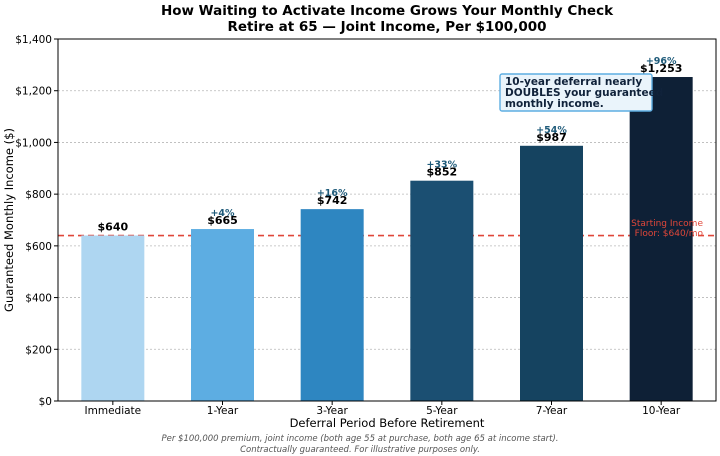  I want to click on bar-percent-label: +4%, so click(222, 213).